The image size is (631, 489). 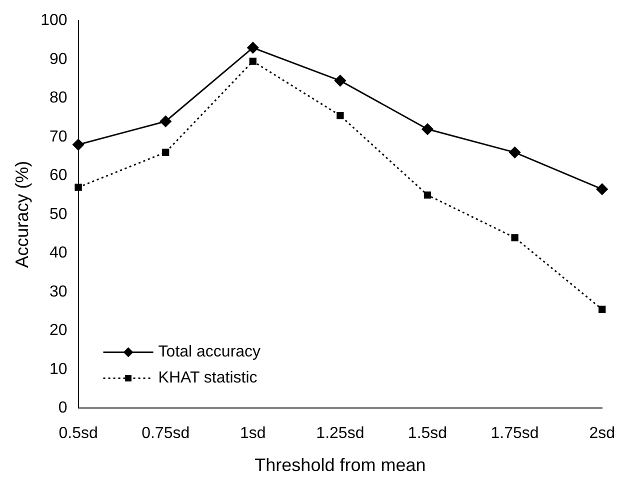 What do you see at coordinates (22, 214) in the screenshot?
I see `y-axis-title: Accuracy (%)` at bounding box center [22, 214].